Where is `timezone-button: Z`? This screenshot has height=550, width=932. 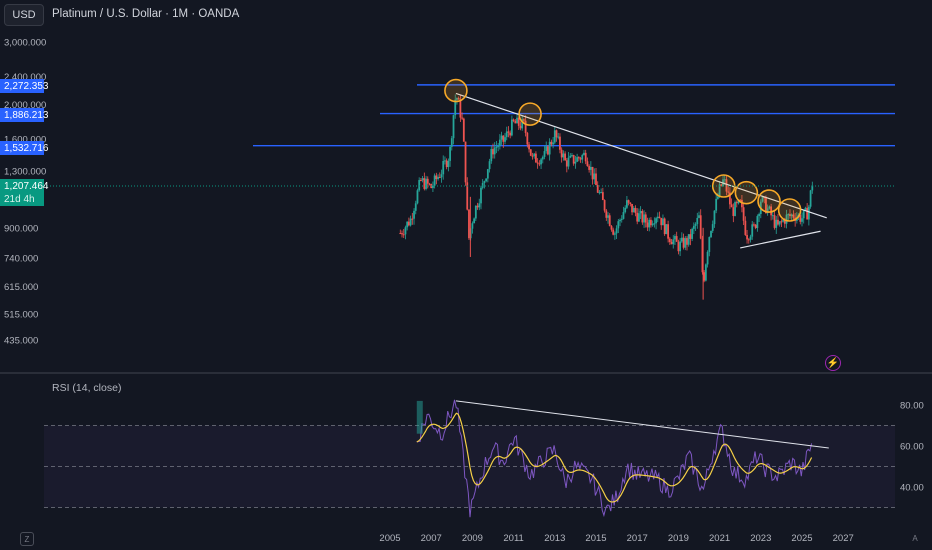 timezone-button: Z is located at coordinates (27, 539).